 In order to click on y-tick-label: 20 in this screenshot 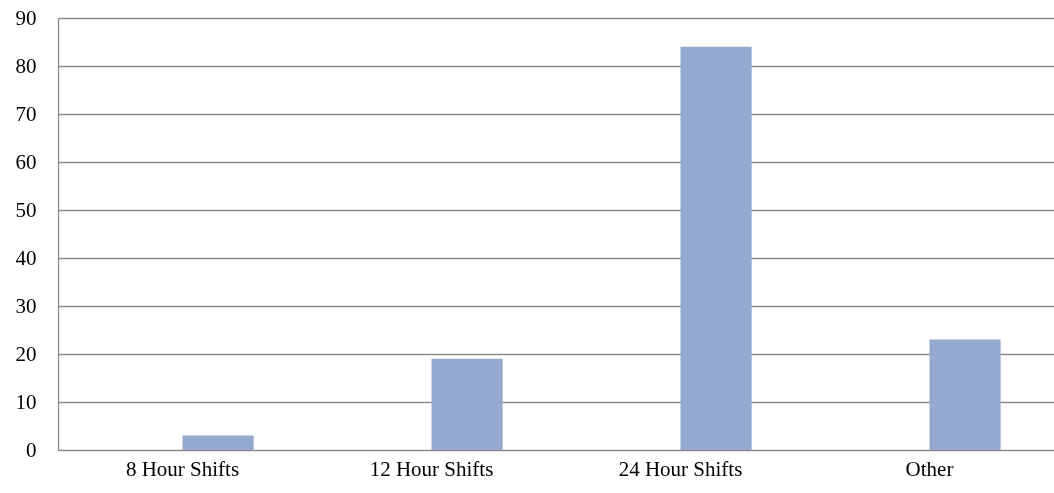, I will do `click(26, 353)`.